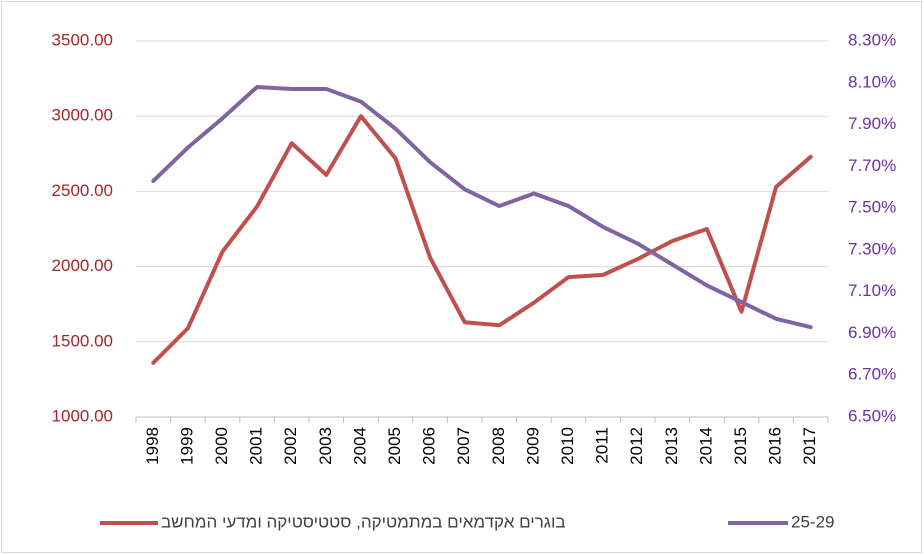 The width and height of the screenshot is (924, 555). What do you see at coordinates (872, 165) in the screenshot?
I see `y2-tick-label: 7.70%` at bounding box center [872, 165].